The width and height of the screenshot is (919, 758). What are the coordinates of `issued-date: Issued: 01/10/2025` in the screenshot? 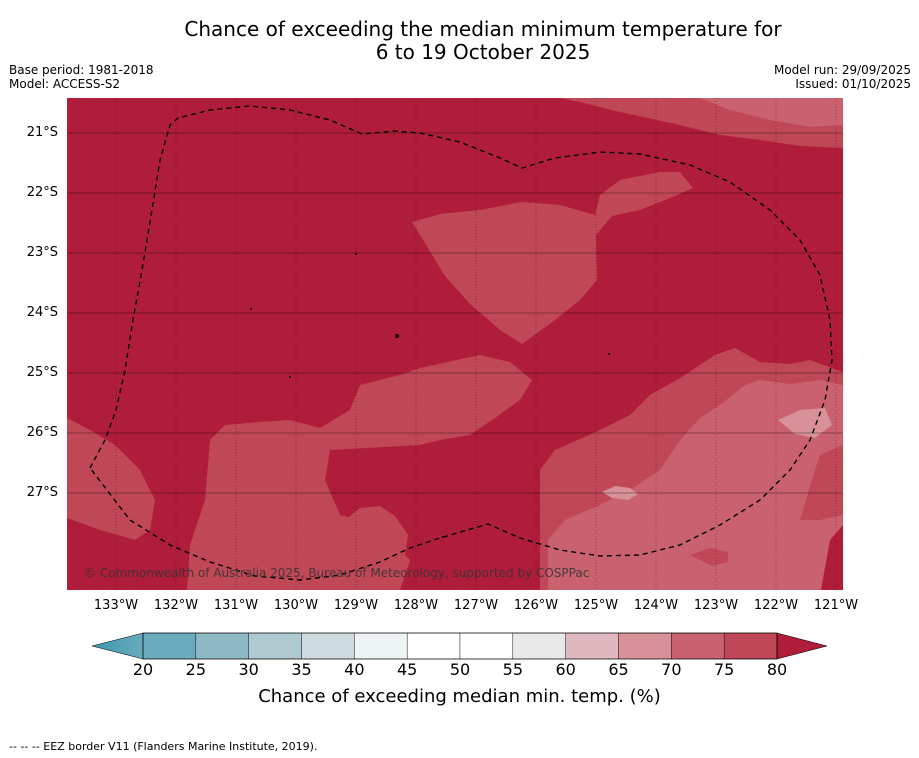 It's located at (853, 84).